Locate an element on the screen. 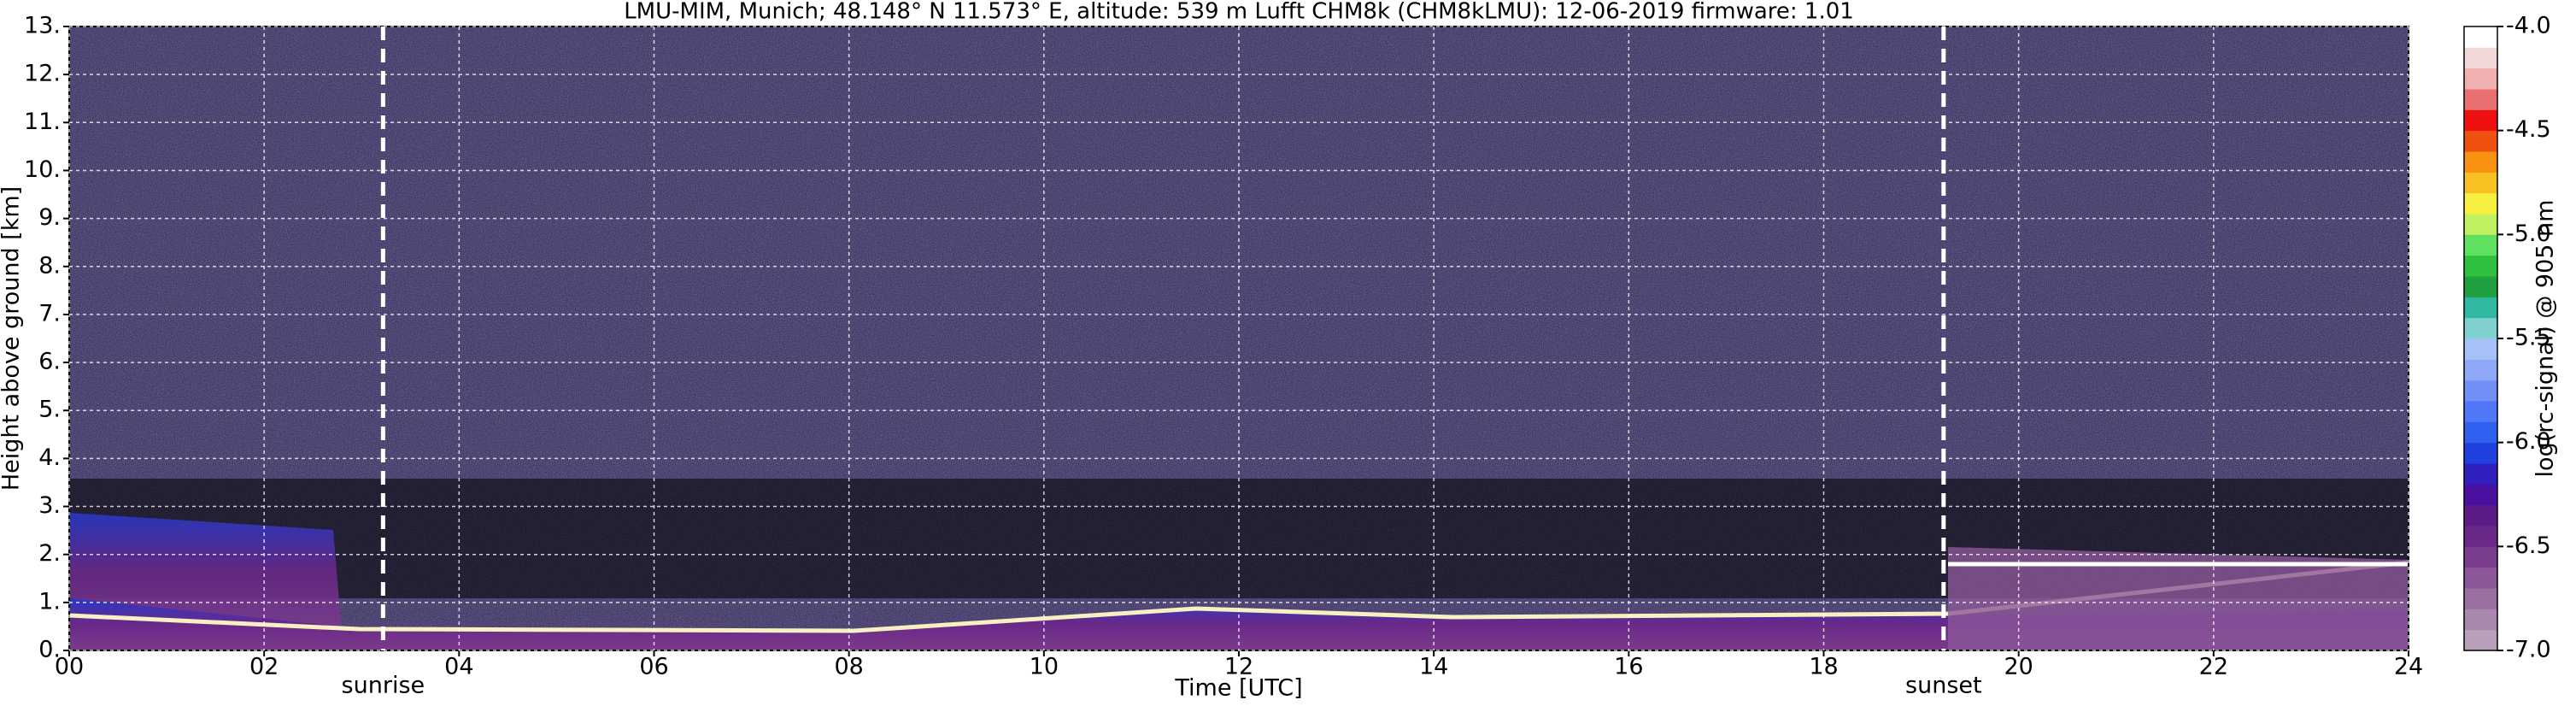 This screenshot has width=2576, height=706. colorbar-tick-label: -4.5 is located at coordinates (2528, 129).